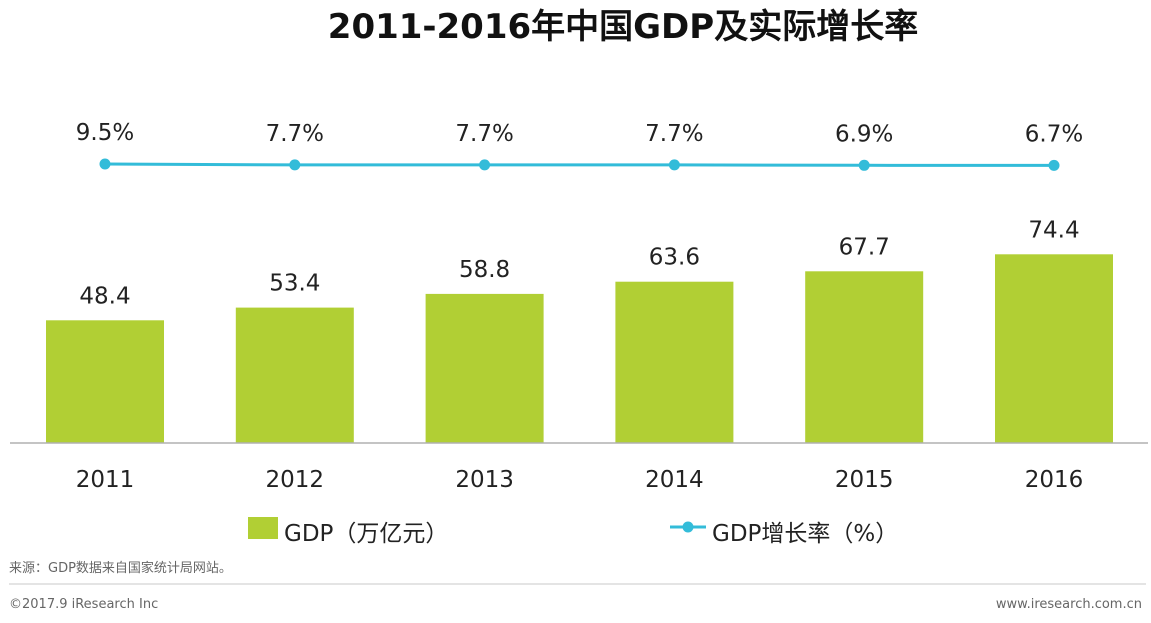  What do you see at coordinates (484, 134) in the screenshot?
I see `growth-label-2013: 7.7%` at bounding box center [484, 134].